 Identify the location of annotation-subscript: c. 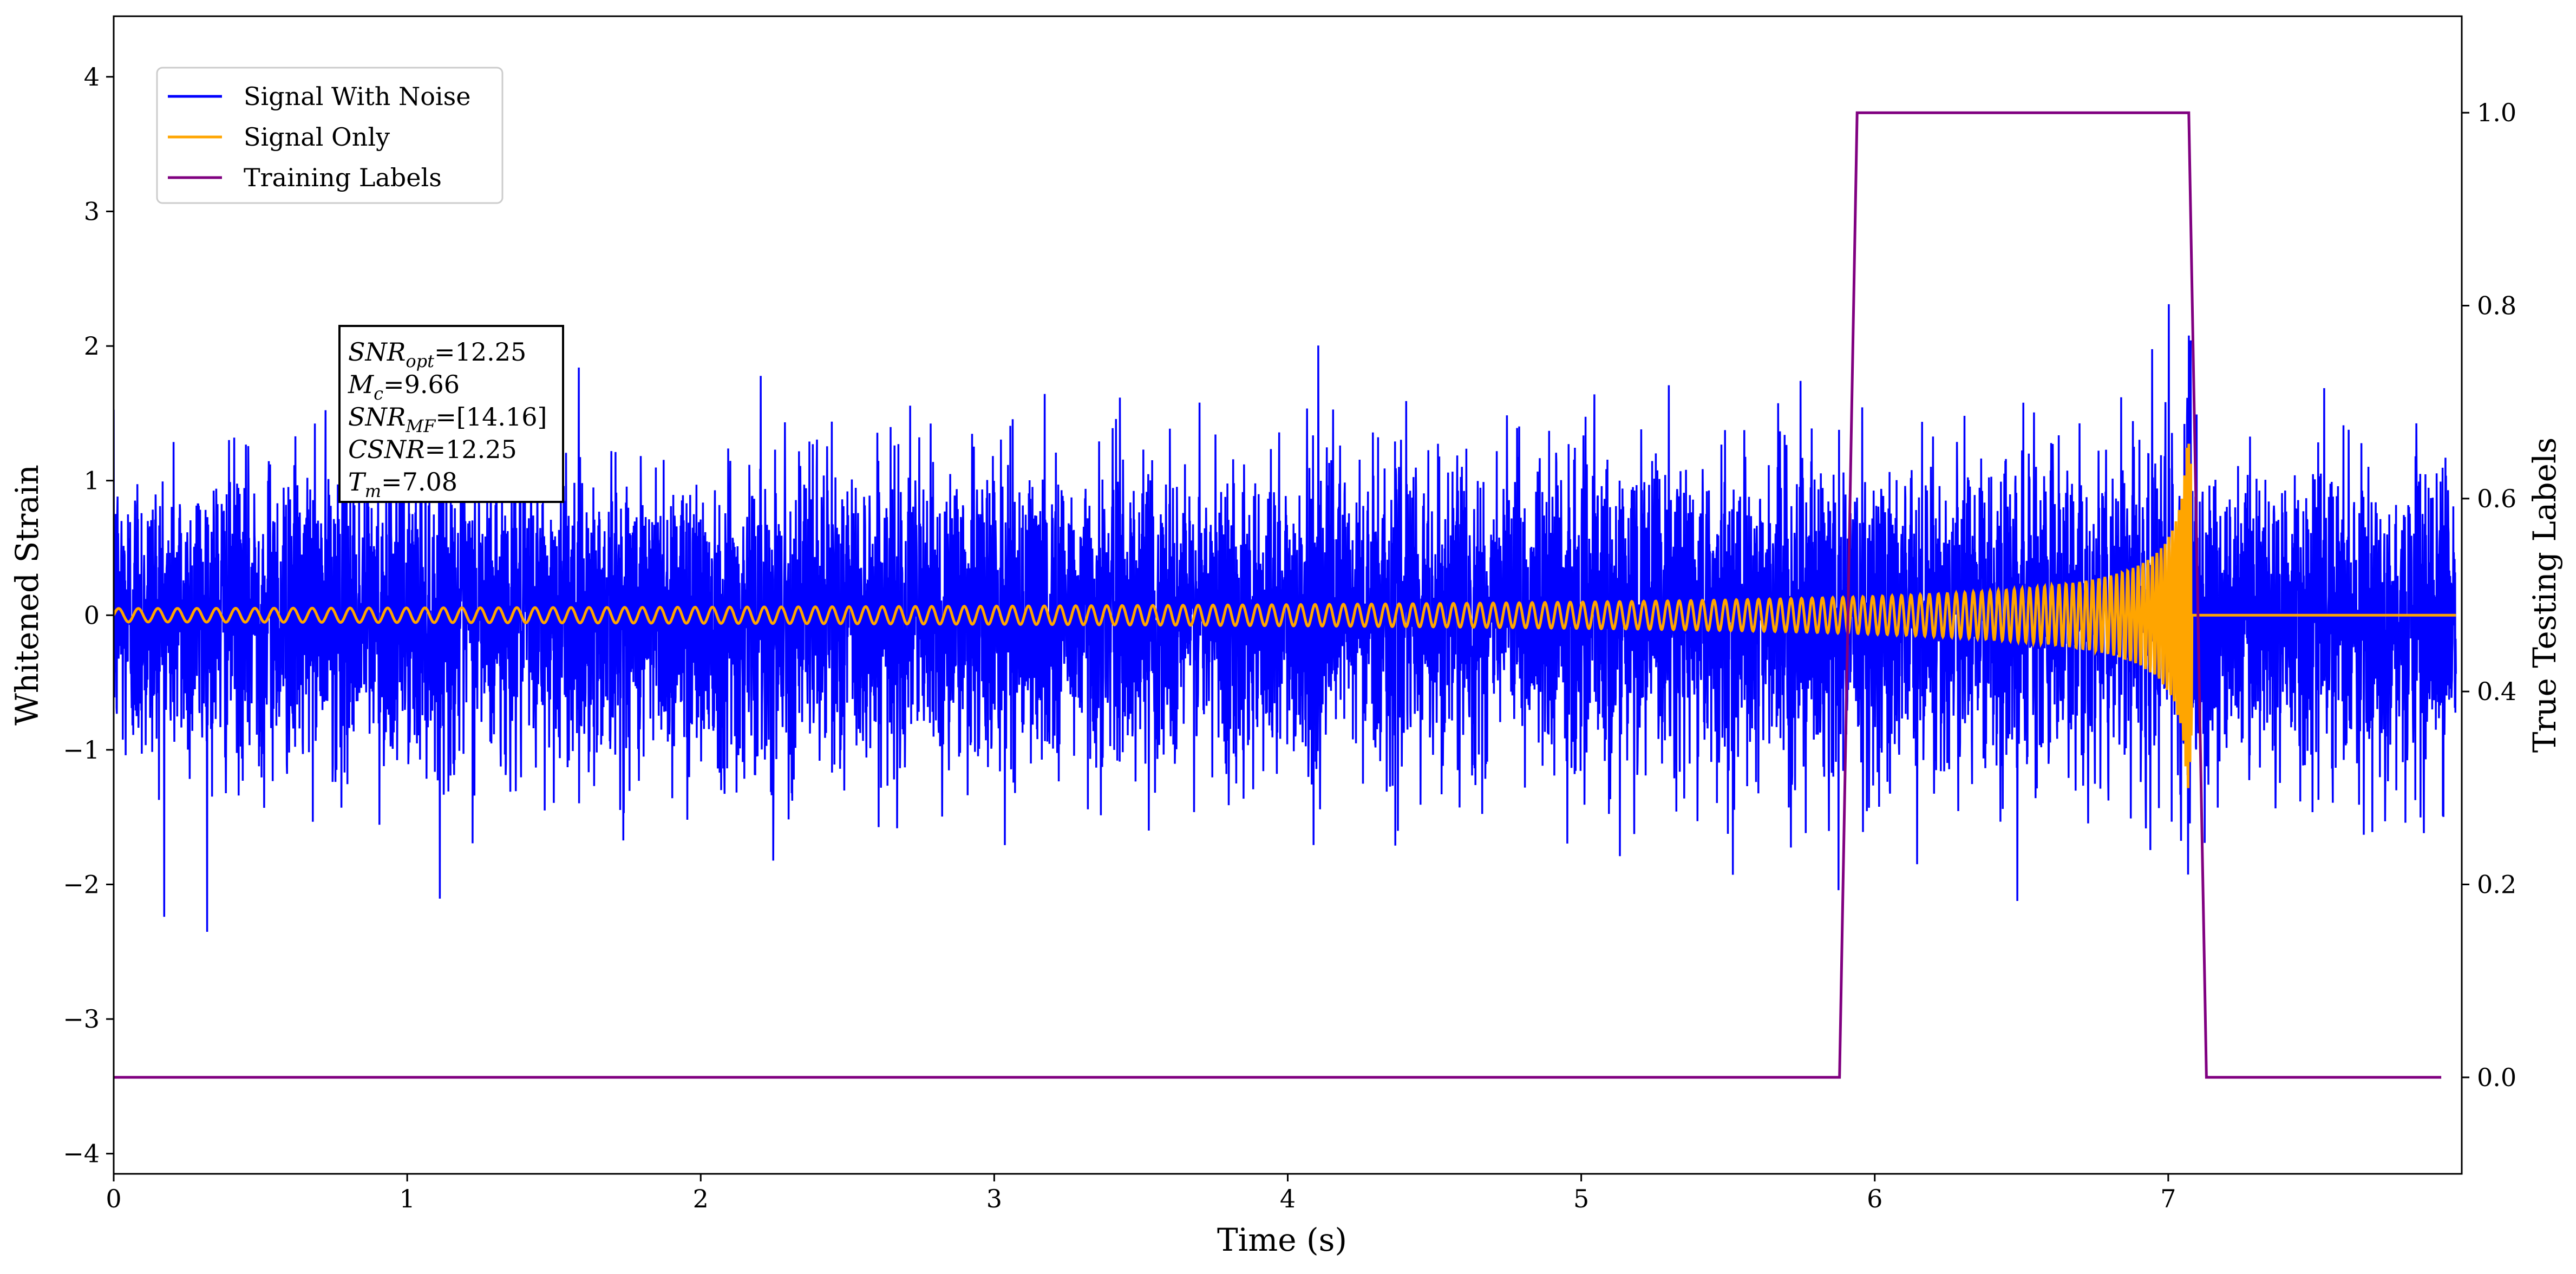
(378, 393).